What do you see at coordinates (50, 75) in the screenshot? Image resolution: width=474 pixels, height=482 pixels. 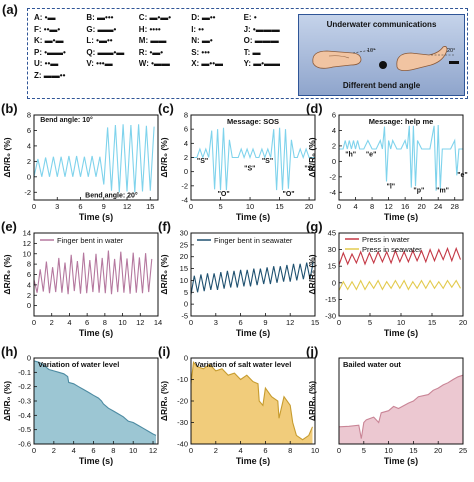 I see `morse-entry-z: Z: ▬▬••` at bounding box center [50, 75].